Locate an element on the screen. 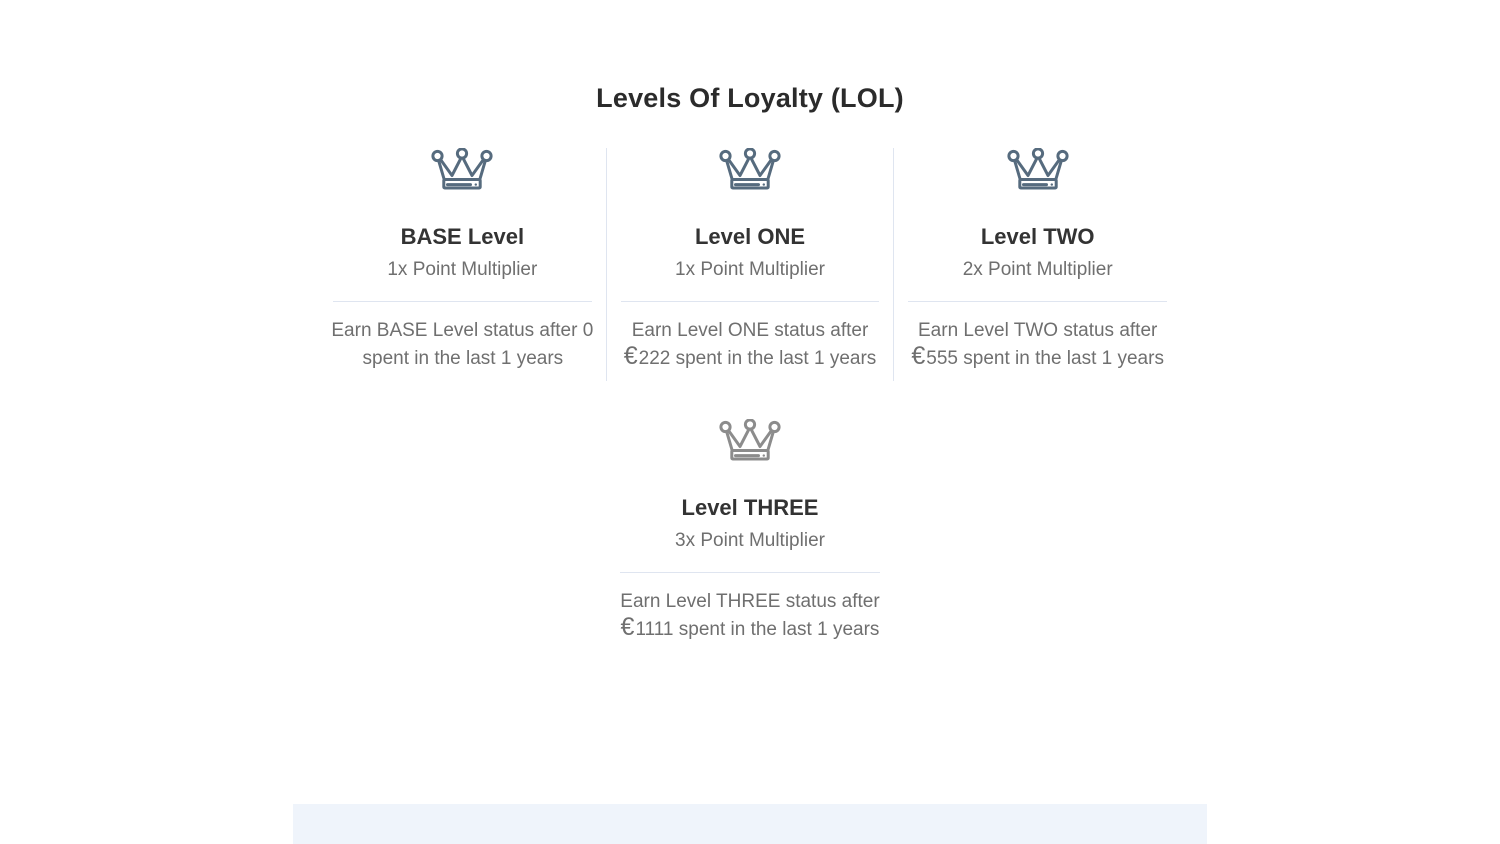 The width and height of the screenshot is (1500, 844). level-name: BASE Level is located at coordinates (462, 236).